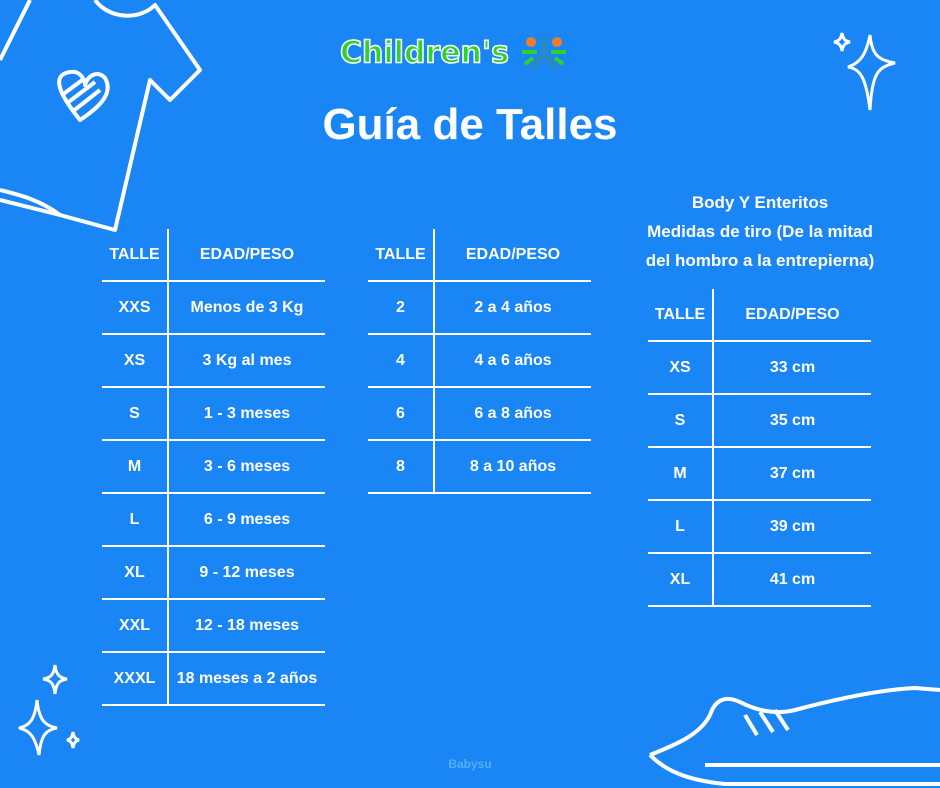  Describe the element at coordinates (401, 308) in the screenshot. I see `size-cell: 2` at that location.